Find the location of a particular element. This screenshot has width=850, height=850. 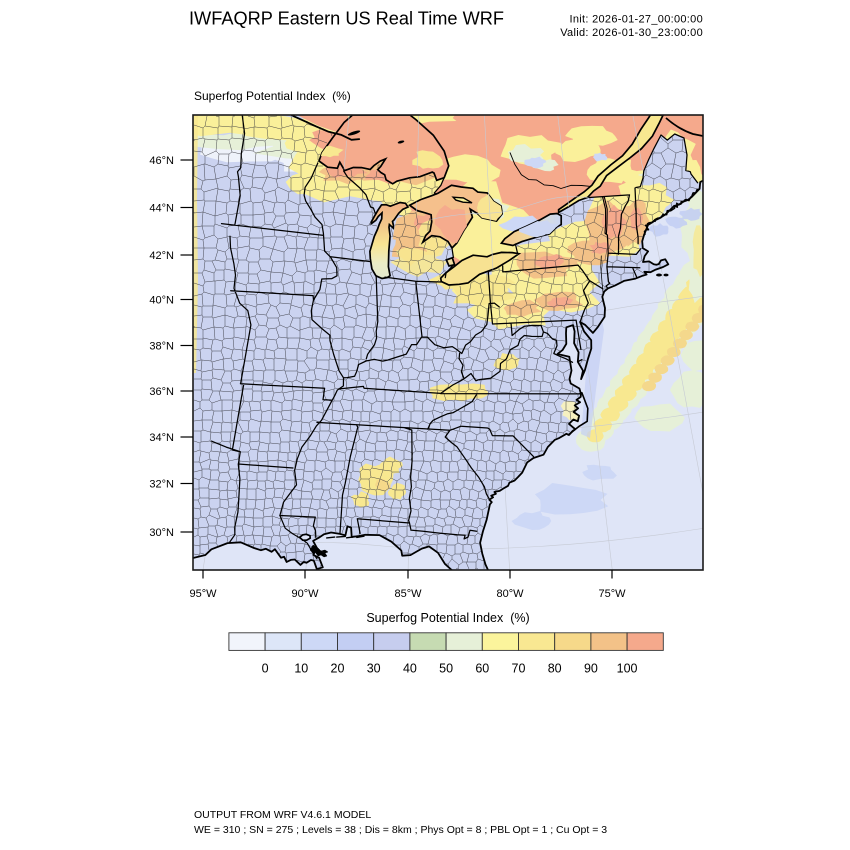

svg-text: 34°N is located at coordinates (161, 438).